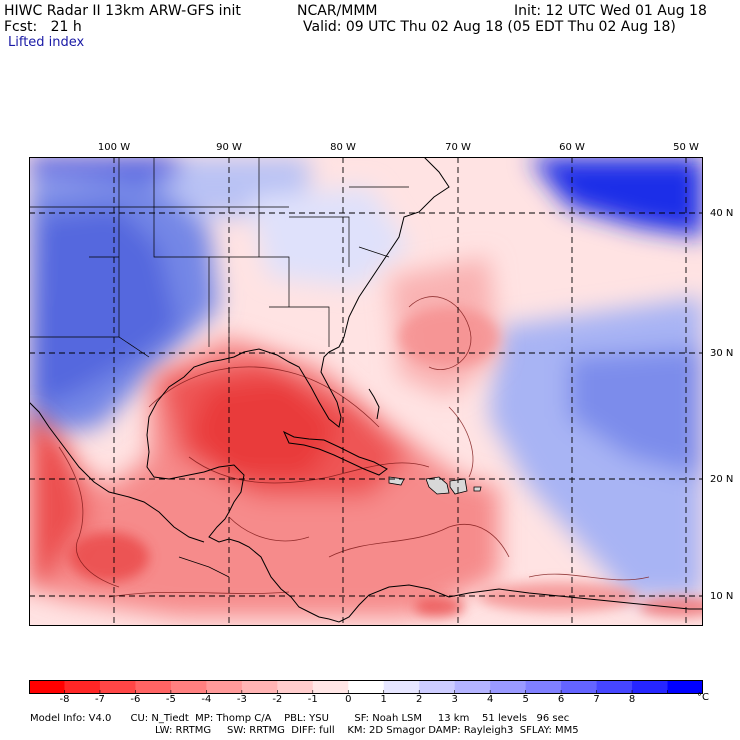  What do you see at coordinates (632, 699) in the screenshot?
I see `colorbar-tick-label: 8` at bounding box center [632, 699].